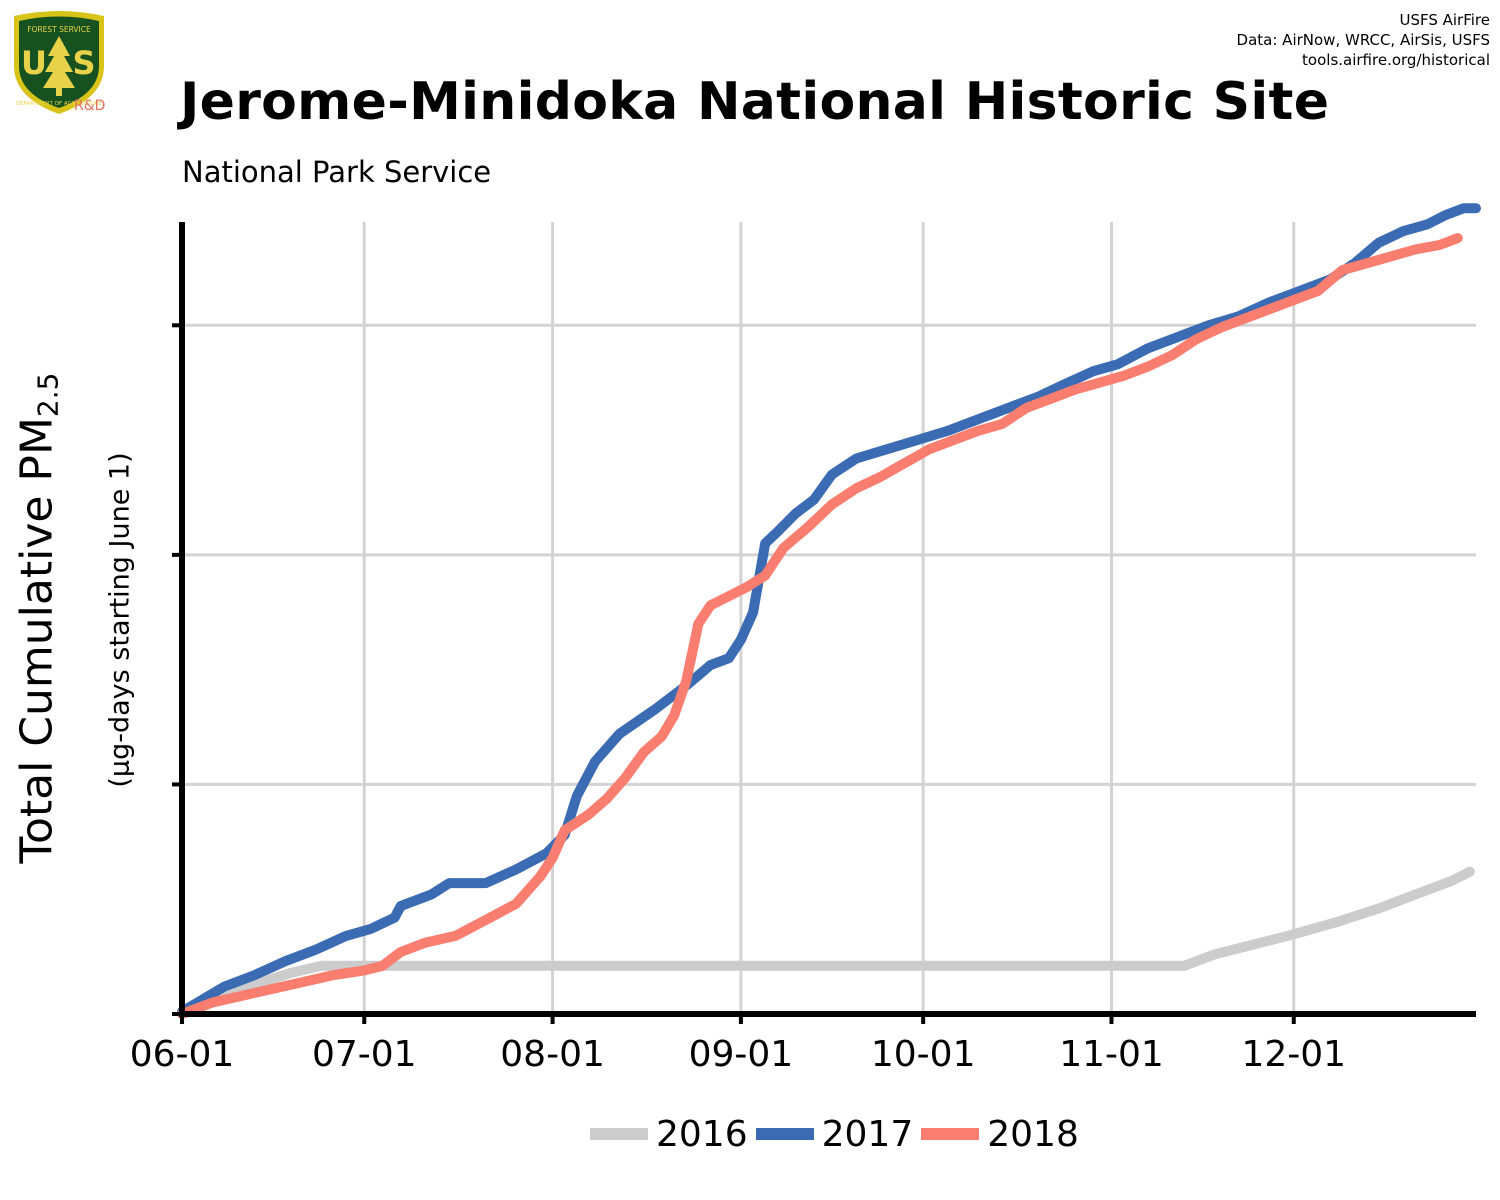 The width and height of the screenshot is (1500, 1200). I want to click on rd-badge: R&D, so click(90, 106).